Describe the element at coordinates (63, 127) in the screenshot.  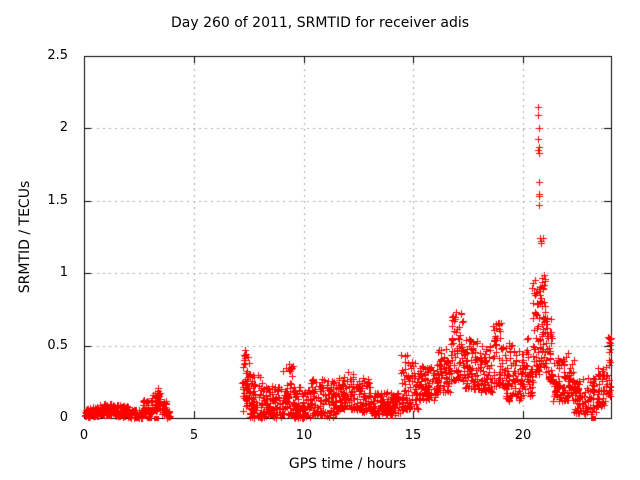
I see `y-tick-label: 2` at that location.